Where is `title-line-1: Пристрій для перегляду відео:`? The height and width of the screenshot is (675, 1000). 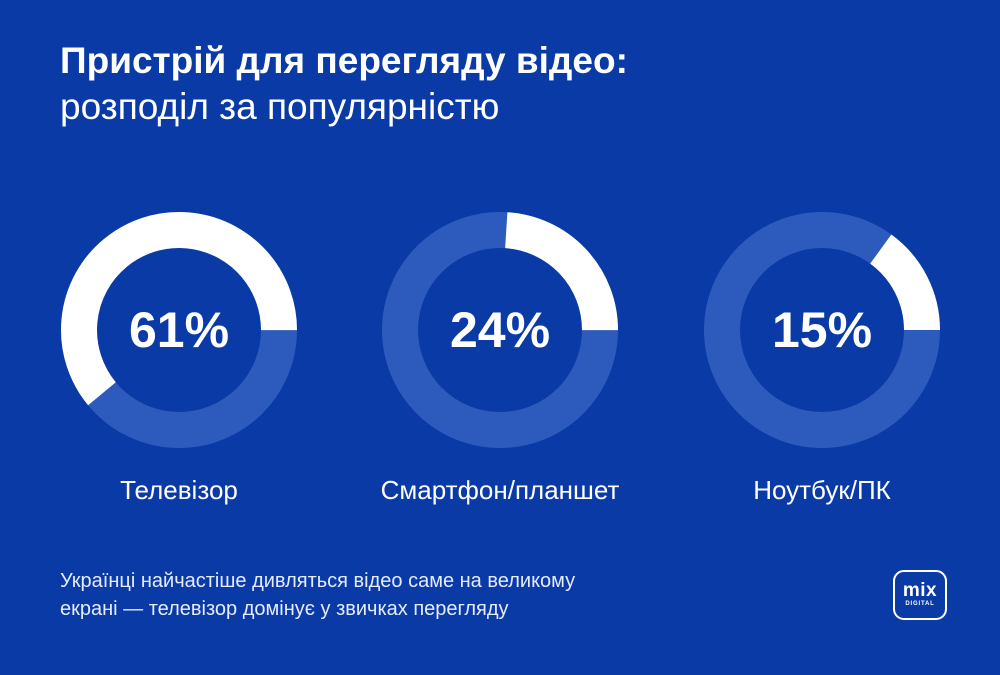
title-line-1: Пристрій для перегляду відео: is located at coordinates (344, 60).